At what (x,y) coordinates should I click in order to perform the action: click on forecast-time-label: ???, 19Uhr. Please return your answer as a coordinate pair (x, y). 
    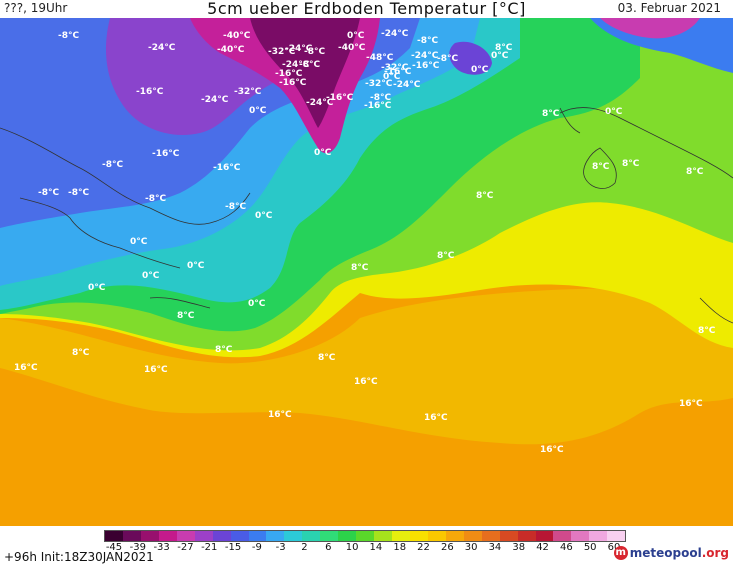
    Looking at the image, I should click on (36, 8).